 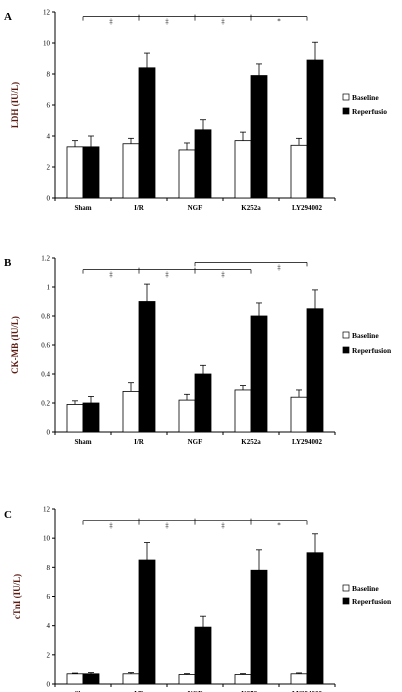 What do you see at coordinates (364, 104) in the screenshot?
I see `legend: Baseline Reperfusio` at bounding box center [364, 104].